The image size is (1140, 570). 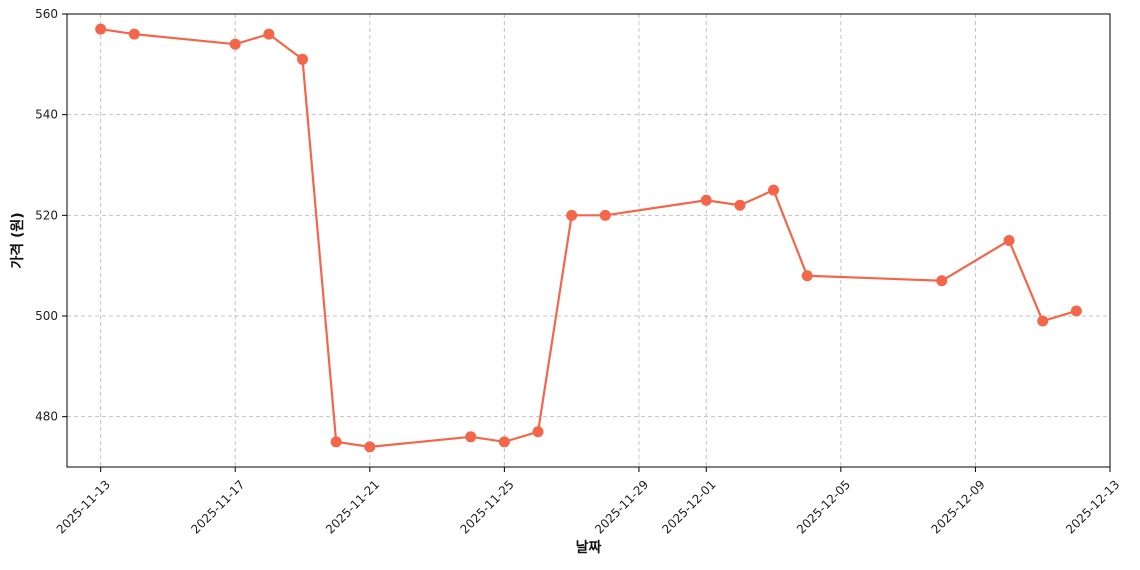 I want to click on y-tick-label: 500, so click(x=46, y=316).